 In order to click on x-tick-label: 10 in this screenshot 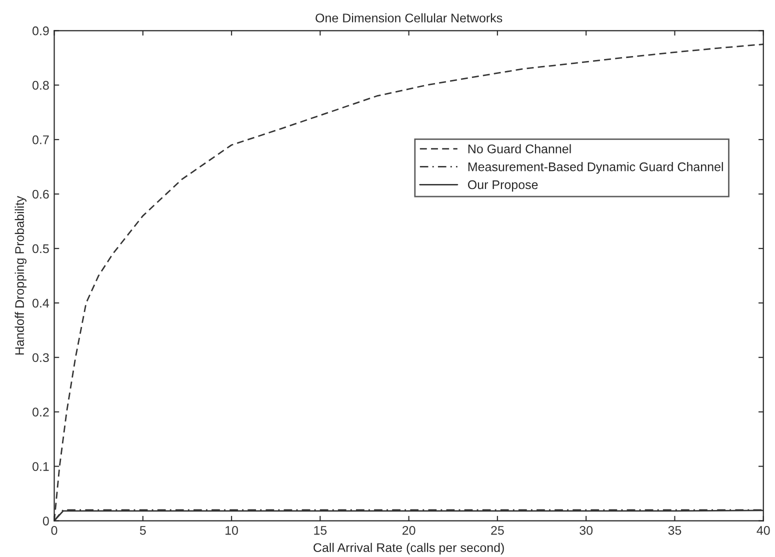, I will do `click(232, 530)`.